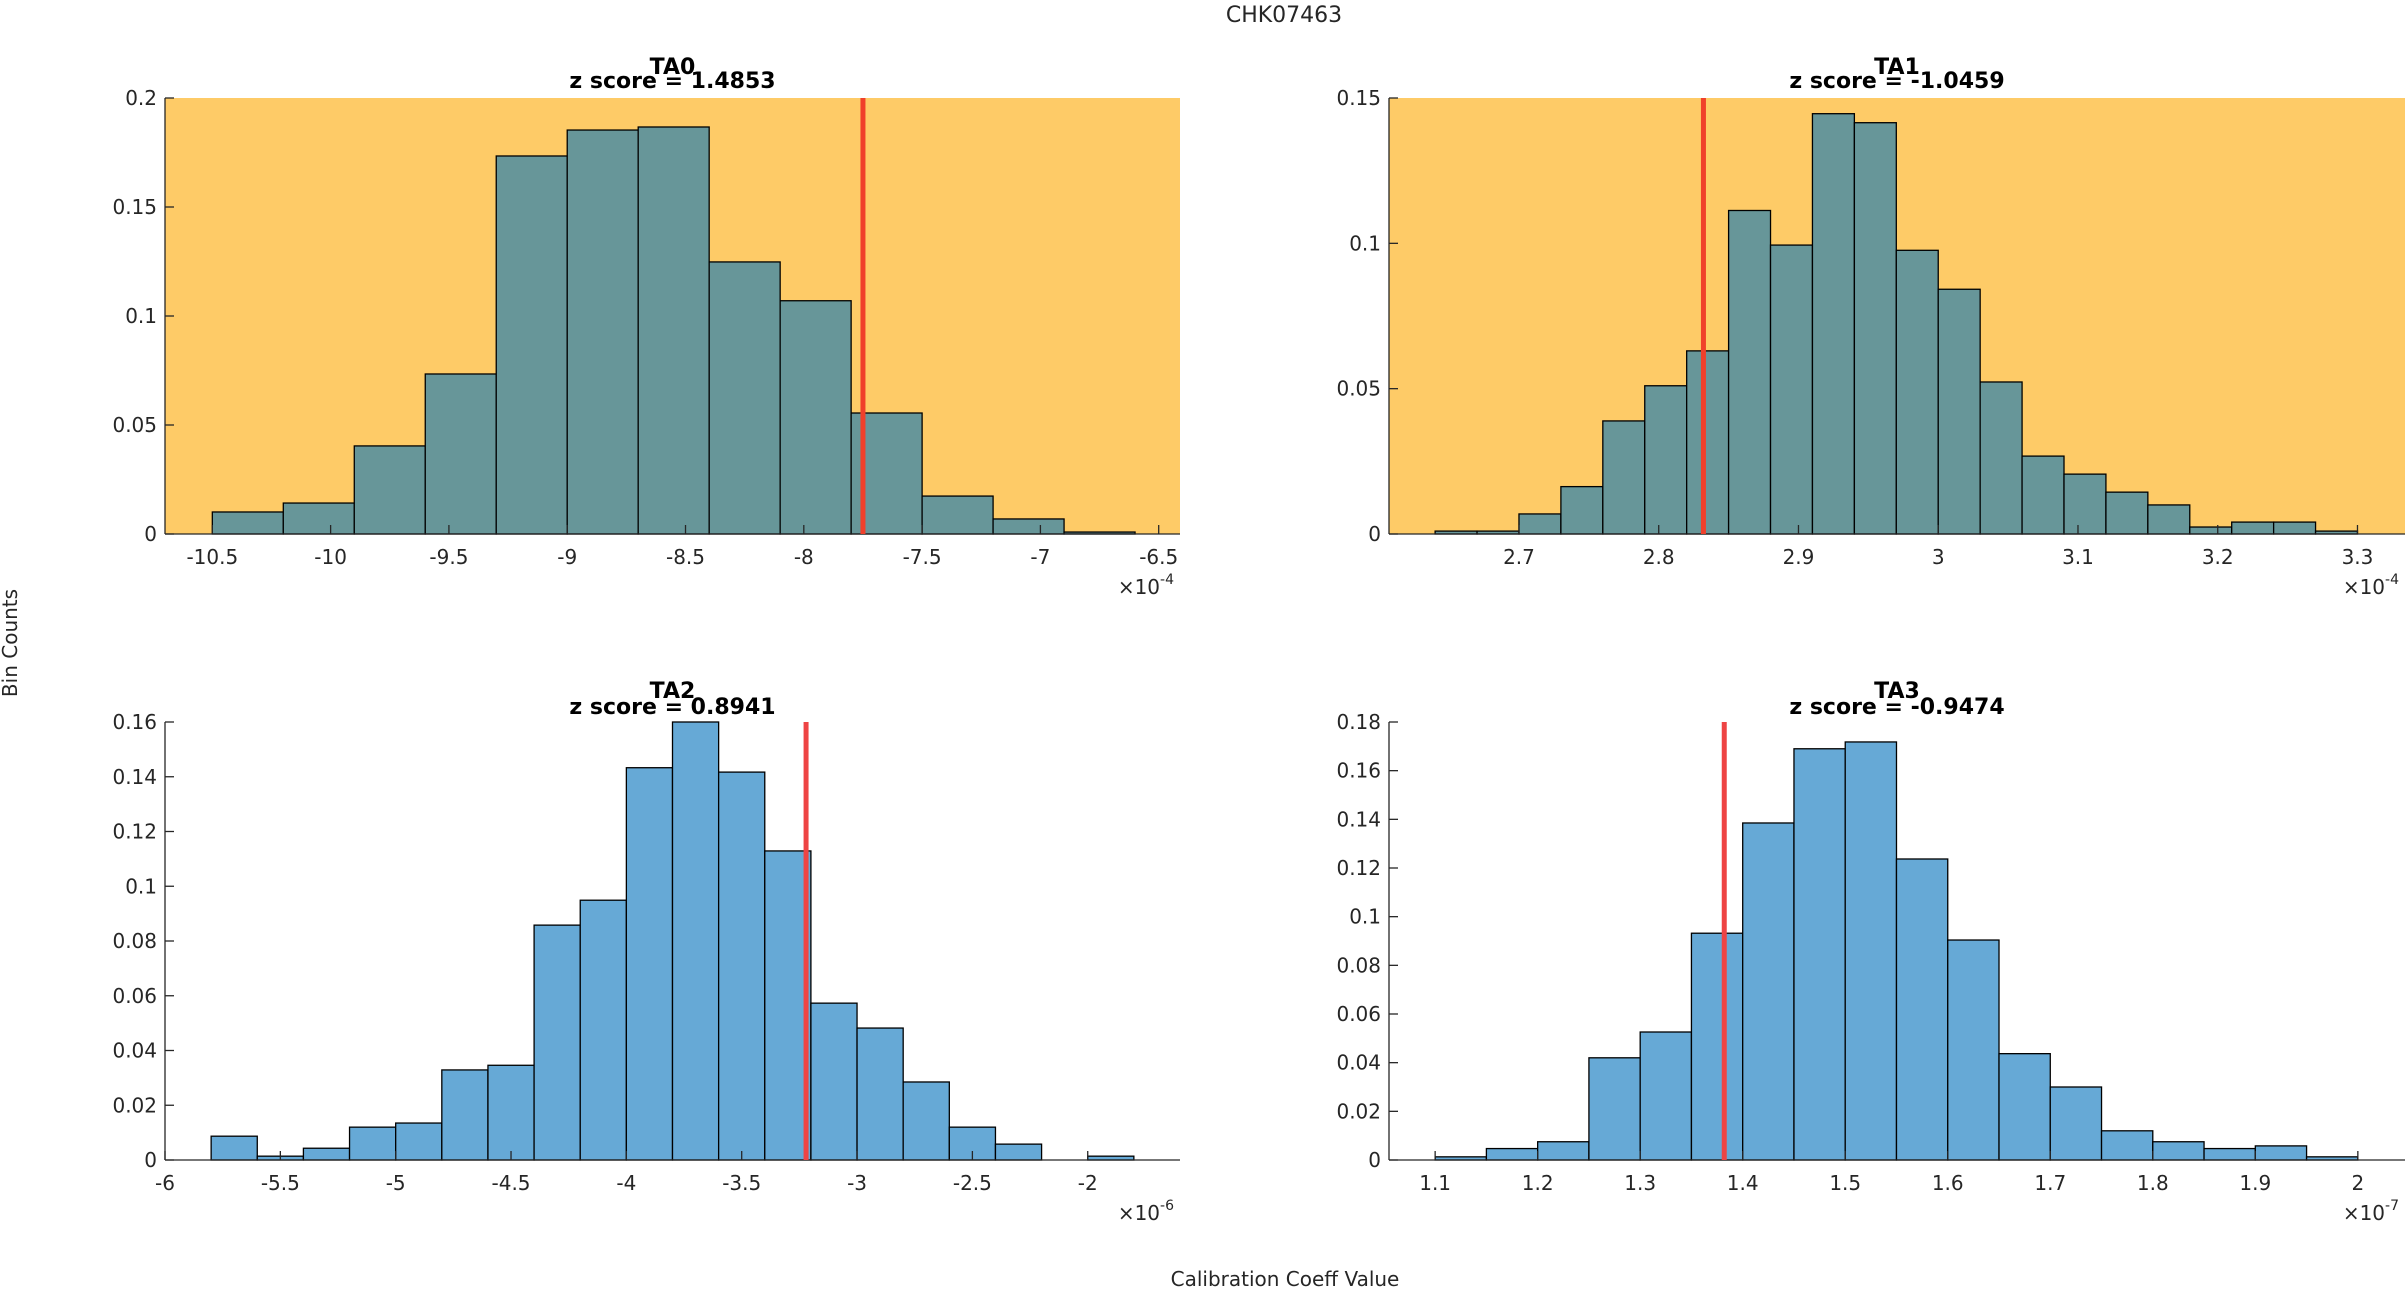 This screenshot has width=2407, height=1290. I want to click on x-tick-label: -8.5, so click(685, 557).